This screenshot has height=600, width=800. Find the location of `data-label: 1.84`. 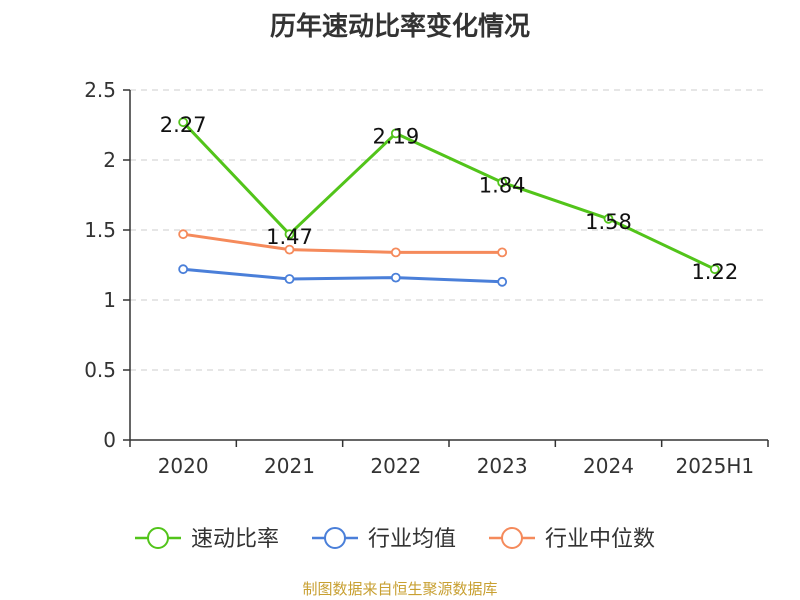

data-label: 1.84 is located at coordinates (502, 185).